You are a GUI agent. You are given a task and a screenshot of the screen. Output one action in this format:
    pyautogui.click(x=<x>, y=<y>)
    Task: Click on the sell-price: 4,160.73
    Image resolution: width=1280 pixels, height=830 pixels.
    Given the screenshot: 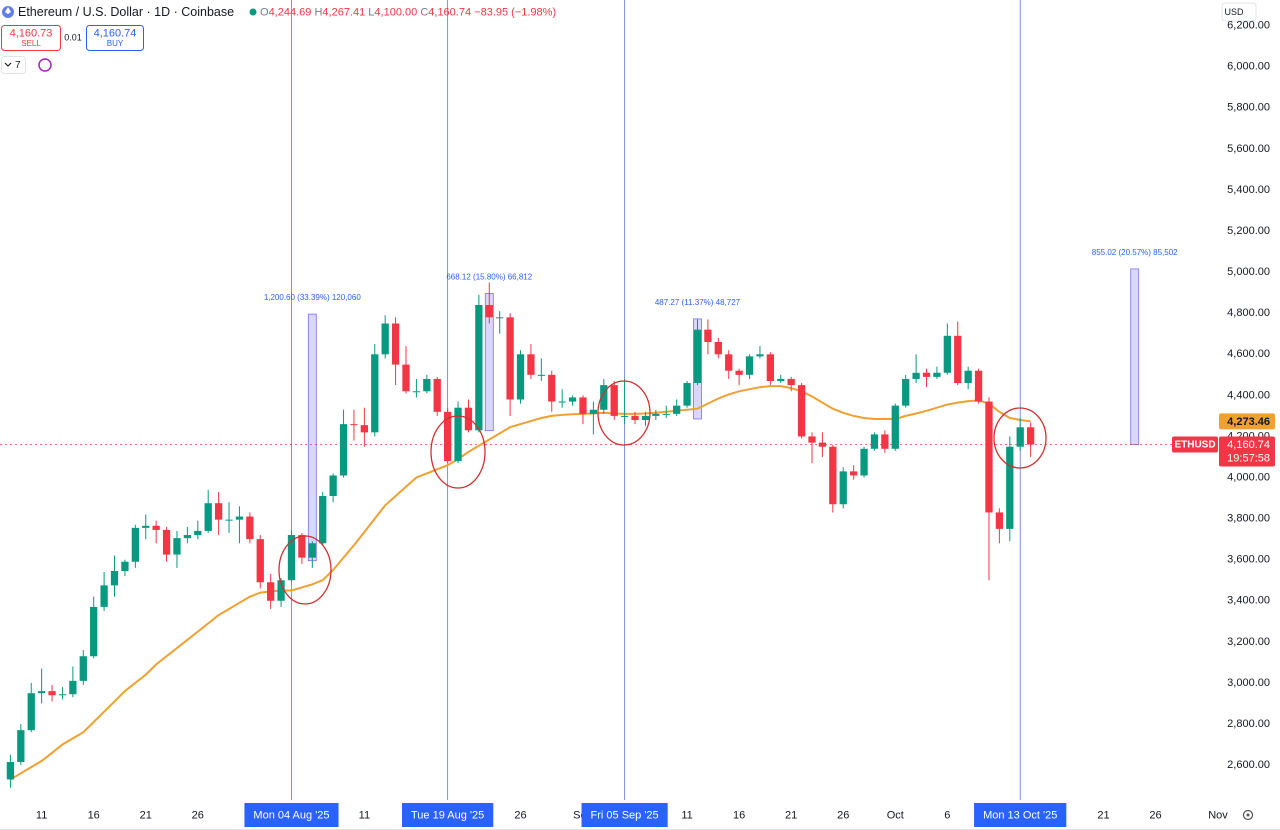 What is the action you would take?
    pyautogui.click(x=31, y=33)
    